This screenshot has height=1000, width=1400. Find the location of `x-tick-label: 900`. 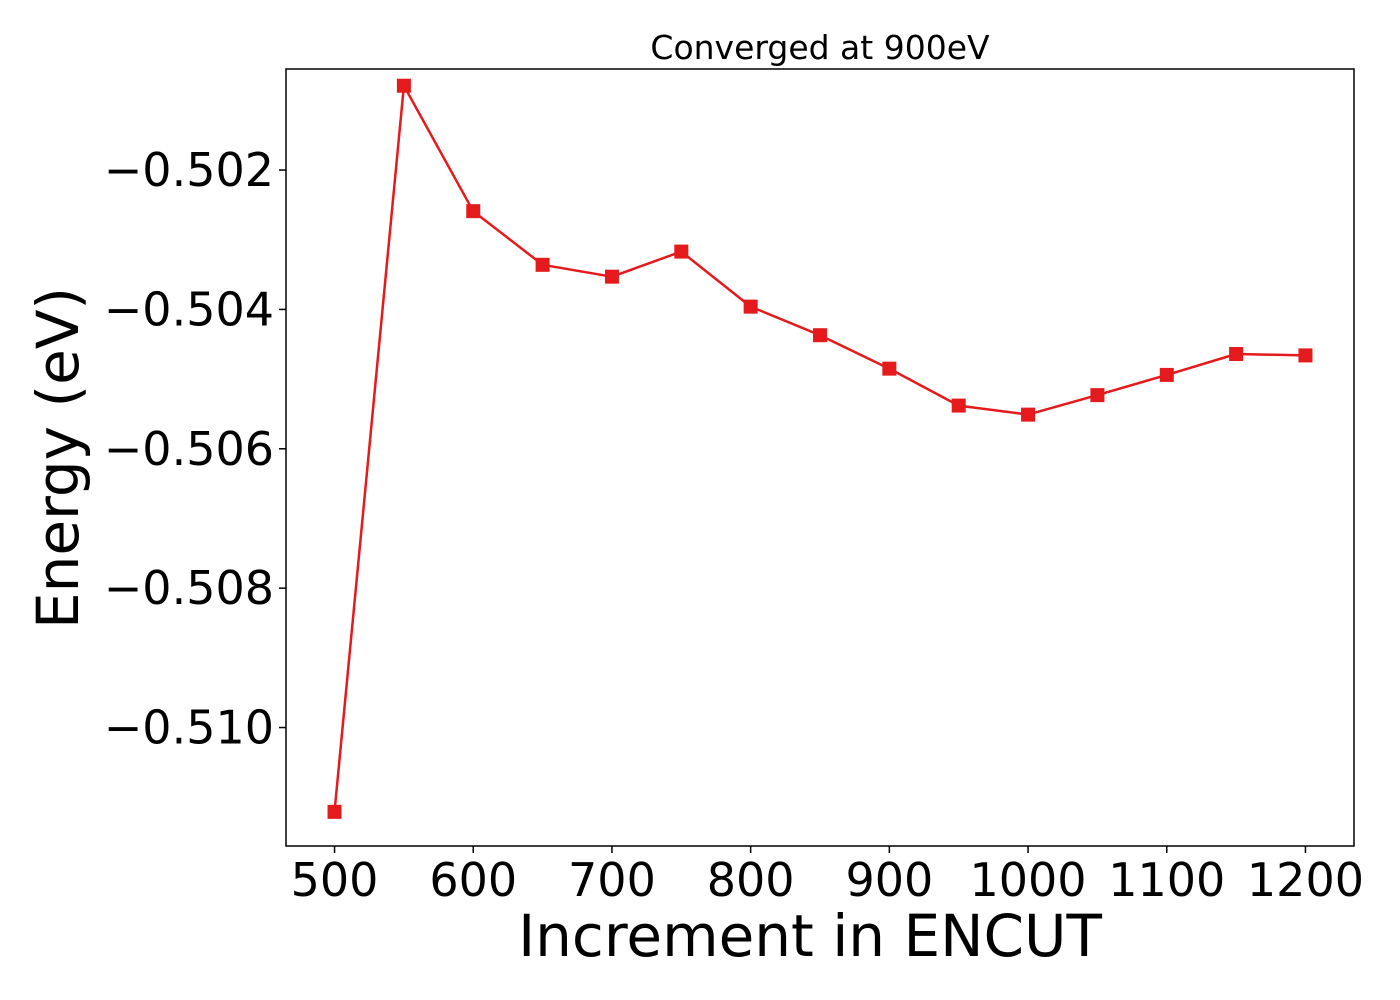

x-tick-label: 900 is located at coordinates (889, 880).